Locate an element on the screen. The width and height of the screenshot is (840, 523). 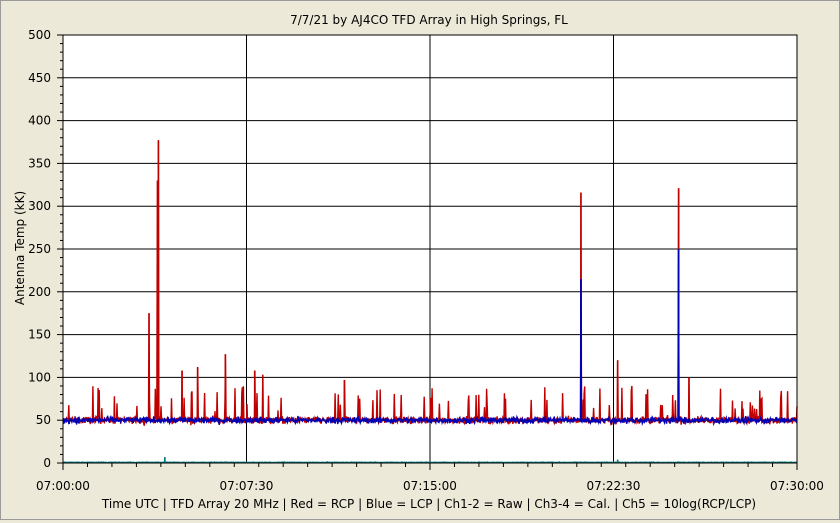
y-tick-label: 0 is located at coordinates (47, 463).